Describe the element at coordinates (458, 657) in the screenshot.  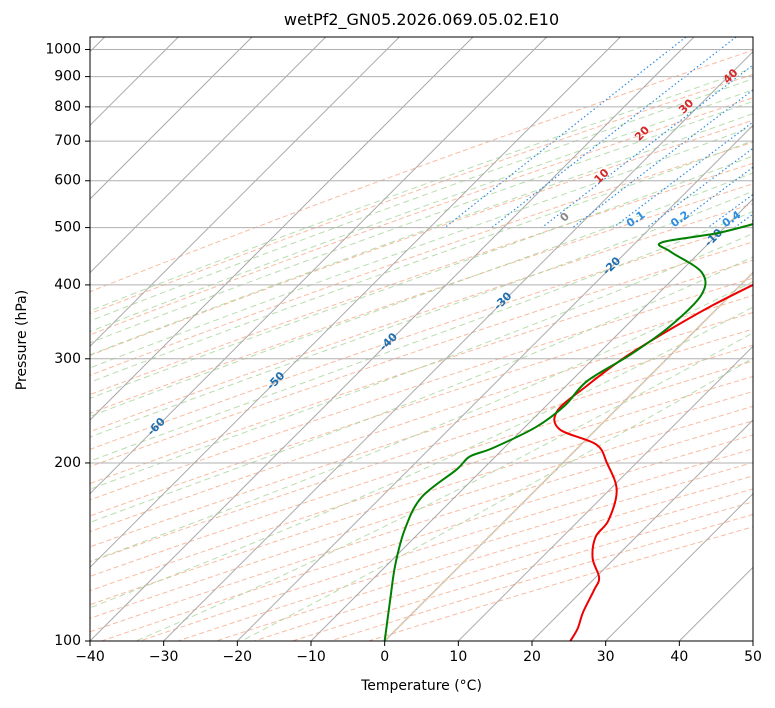
I see `x-tick-label: 10` at that location.